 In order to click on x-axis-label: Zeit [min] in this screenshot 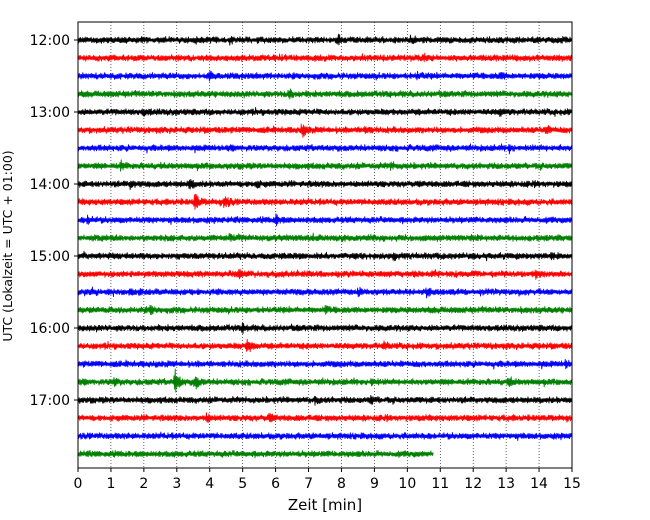, I will do `click(325, 505)`.